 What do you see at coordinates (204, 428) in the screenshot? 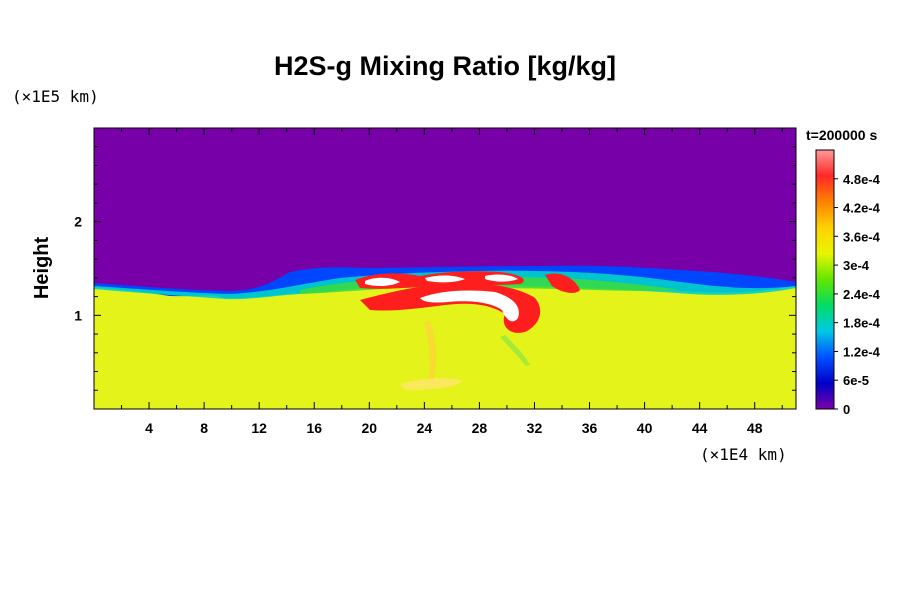
I see `x-tick-label: 8` at bounding box center [204, 428].